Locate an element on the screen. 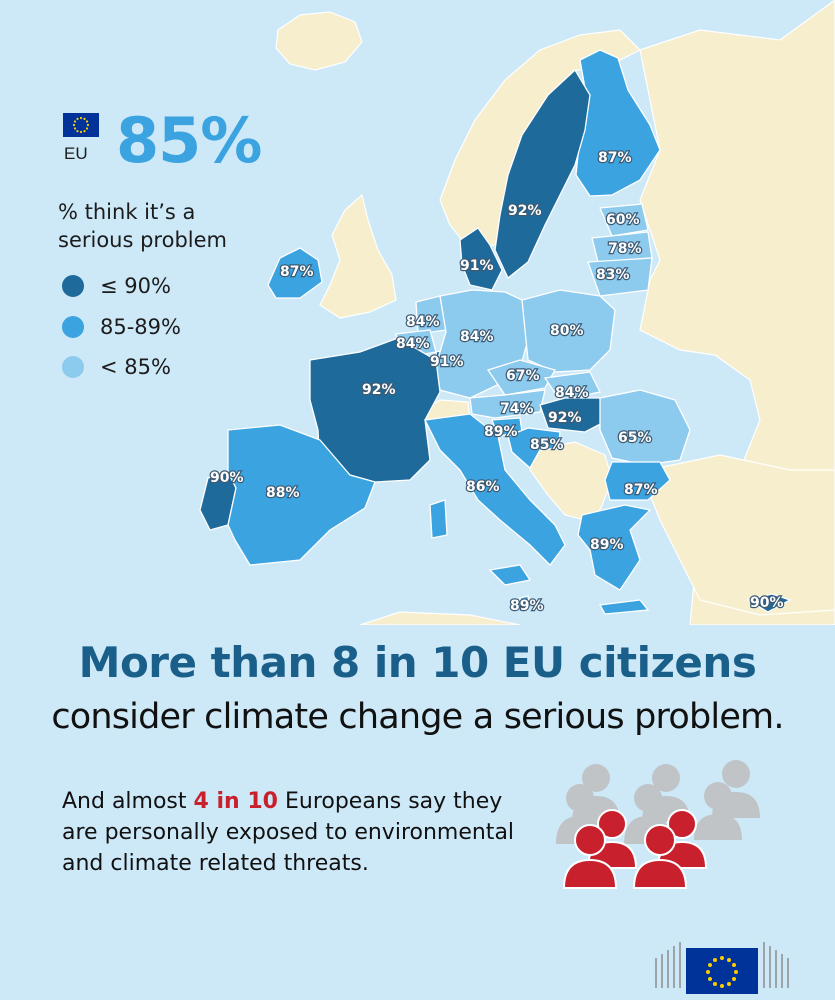  label-lithuania: 83% is located at coordinates (613, 275).